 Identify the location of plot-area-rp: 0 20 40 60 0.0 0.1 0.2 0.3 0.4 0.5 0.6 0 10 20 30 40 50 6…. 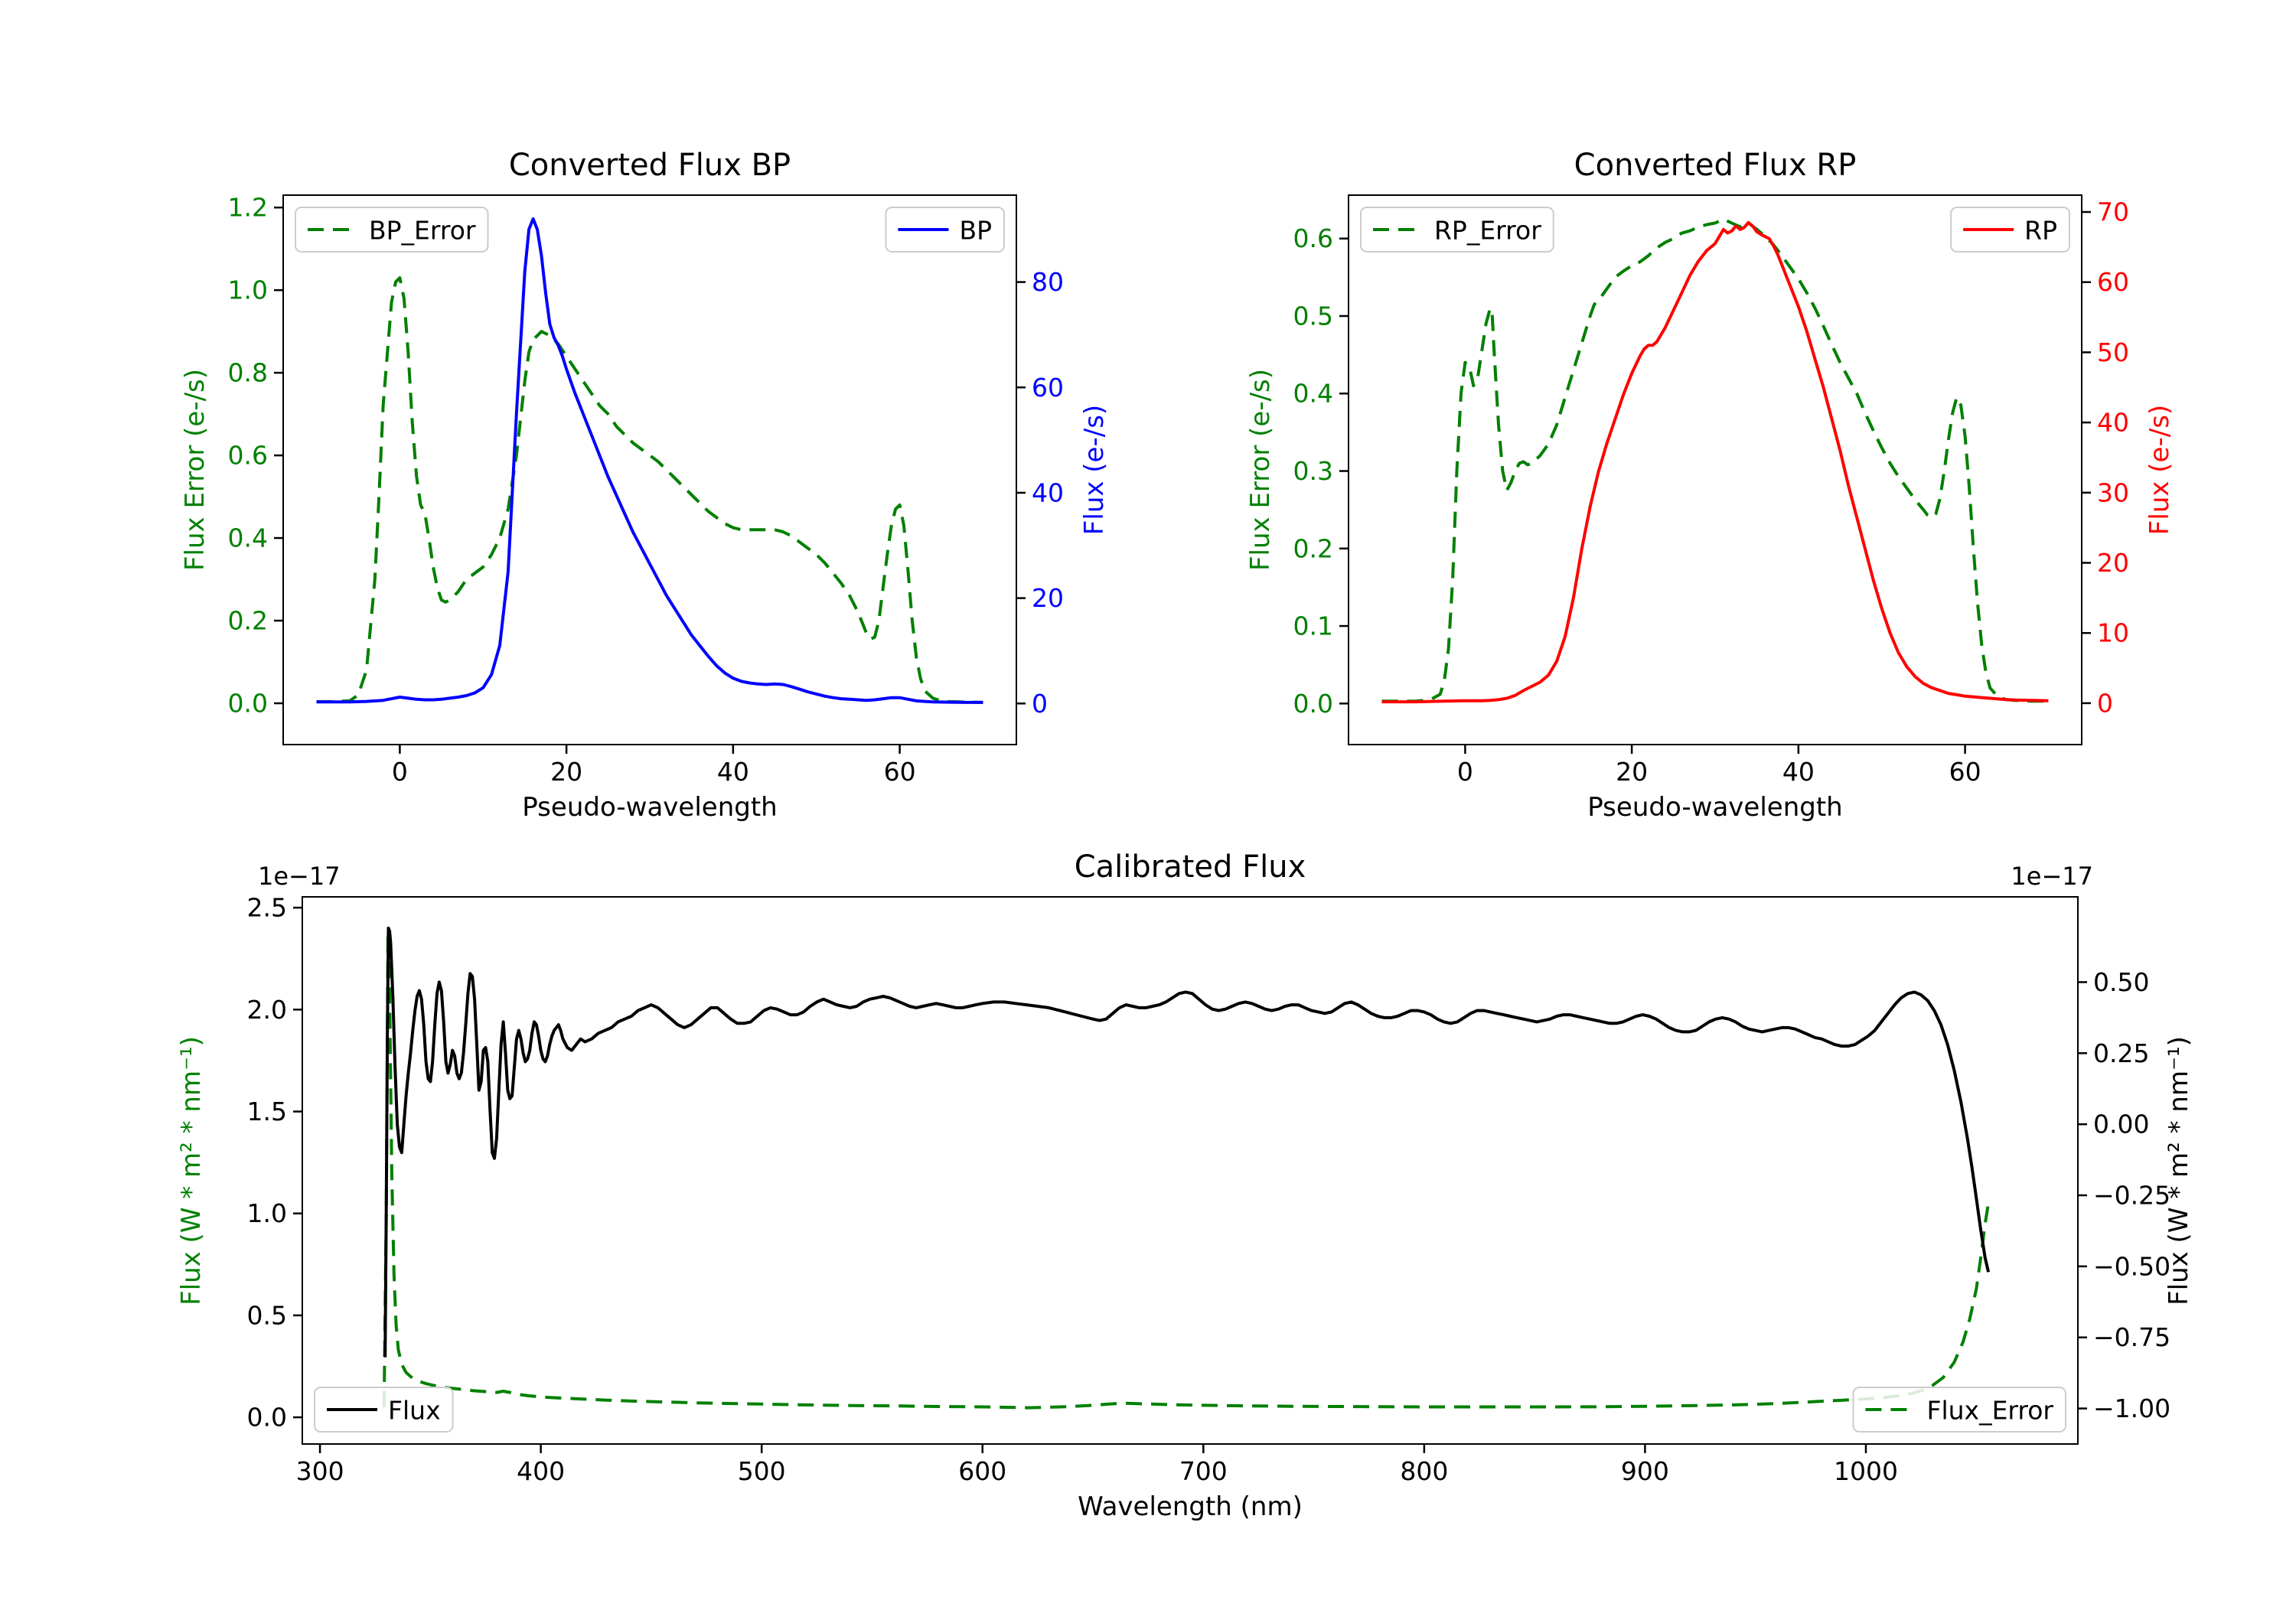
(1711, 491).